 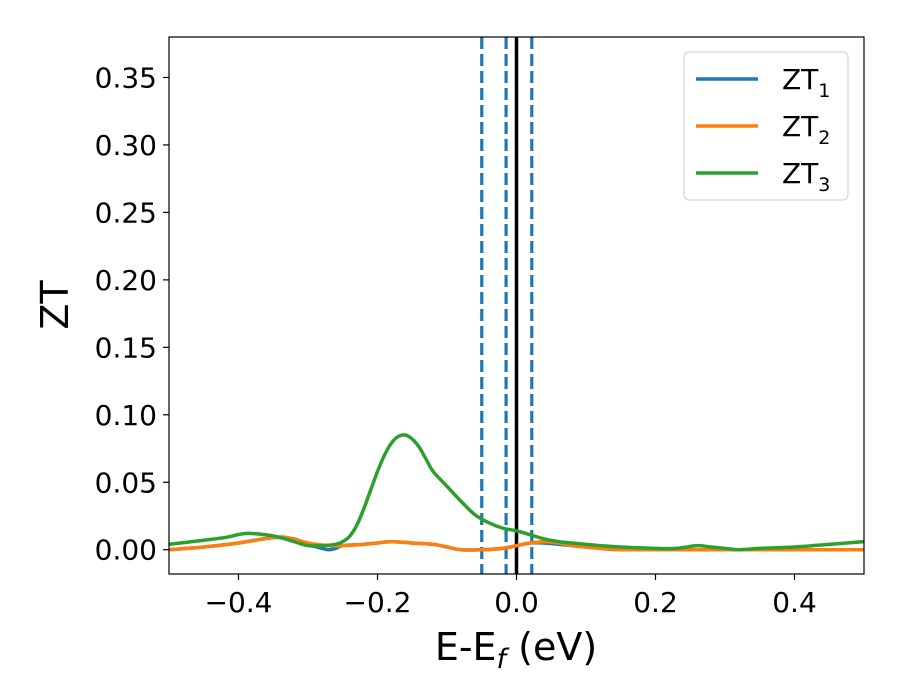 I want to click on reference-lines, so click(x=507, y=305).